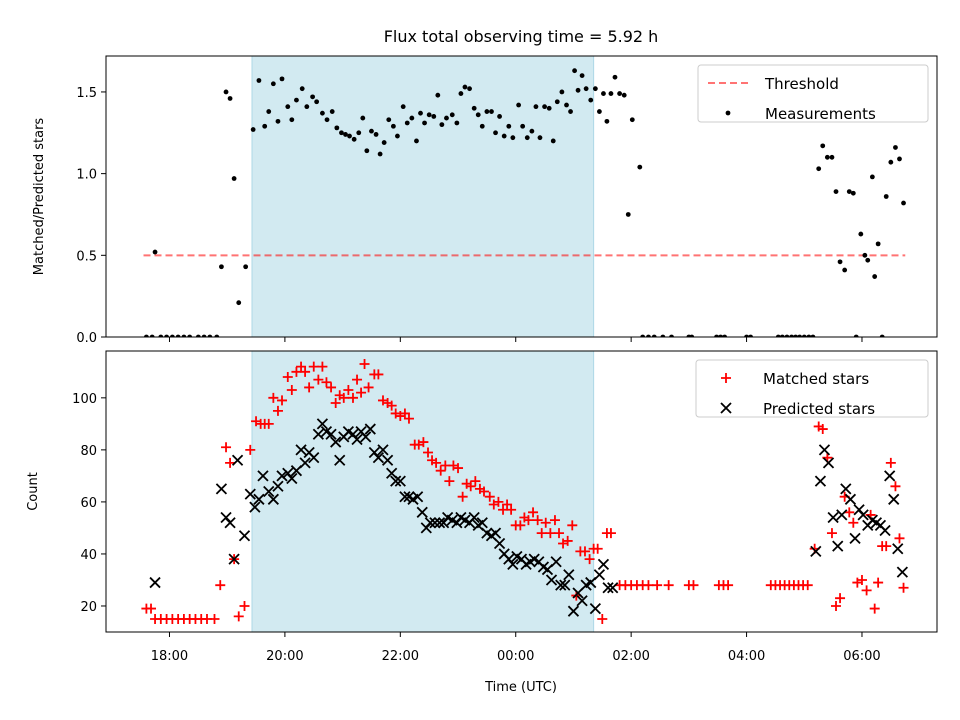 The image size is (960, 720). I want to click on legend-label: Predicted stars, so click(819, 409).